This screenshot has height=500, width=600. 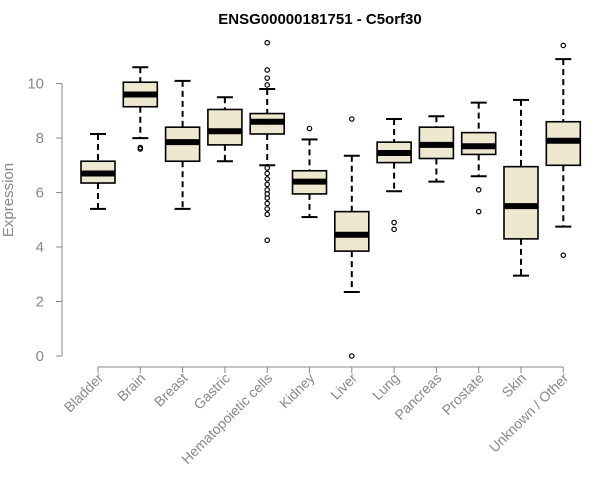 What do you see at coordinates (343, 386) in the screenshot?
I see `x-tick-label: Liver` at bounding box center [343, 386].